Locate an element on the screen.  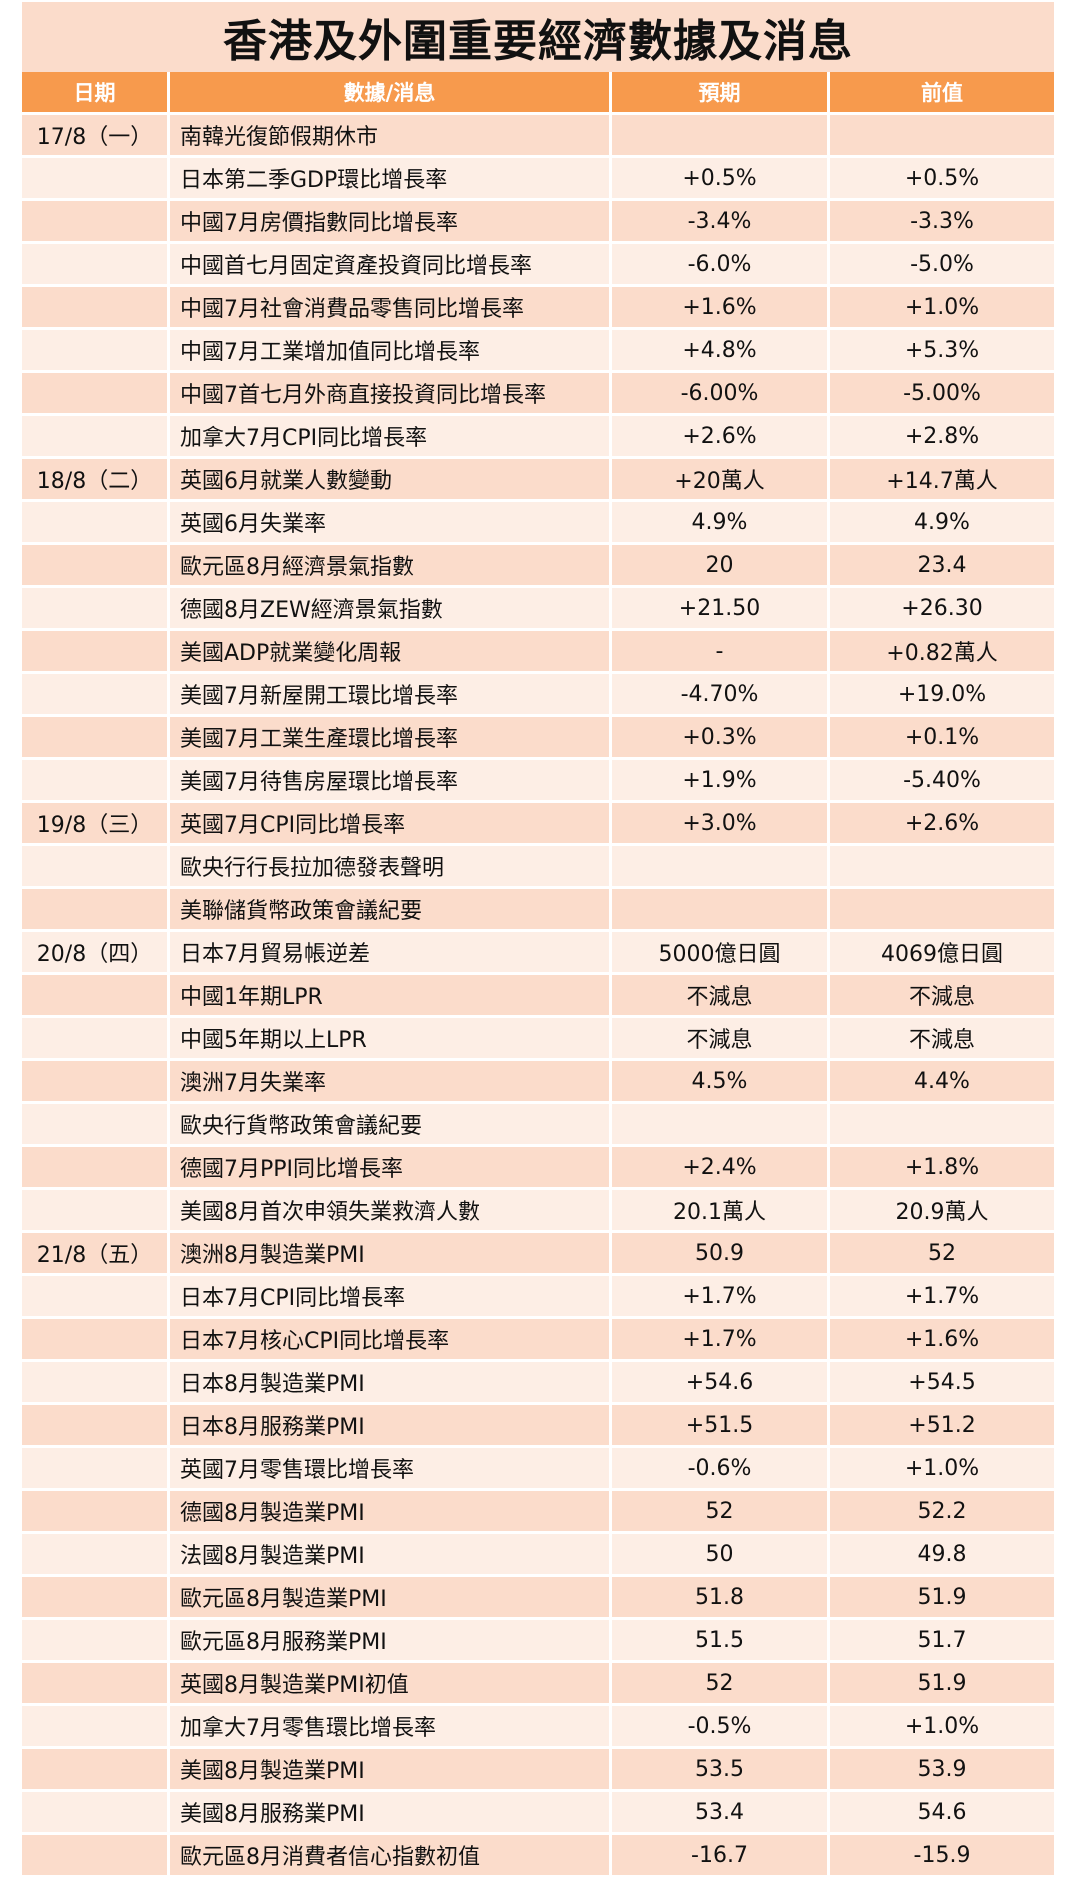
forecast-cell: 4.5% is located at coordinates (721, 1079).